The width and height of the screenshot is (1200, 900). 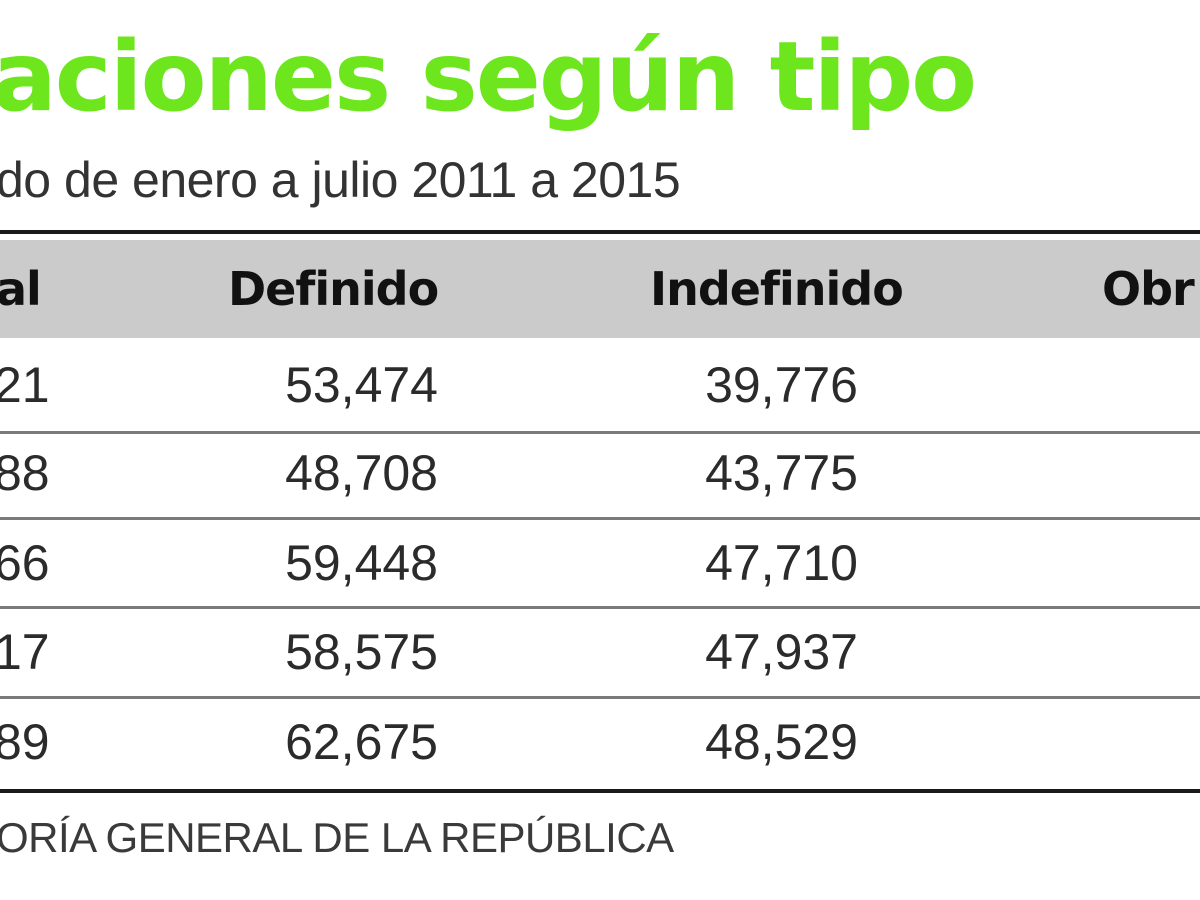 I want to click on chart-title: aciones según tipo, so click(x=488, y=77).